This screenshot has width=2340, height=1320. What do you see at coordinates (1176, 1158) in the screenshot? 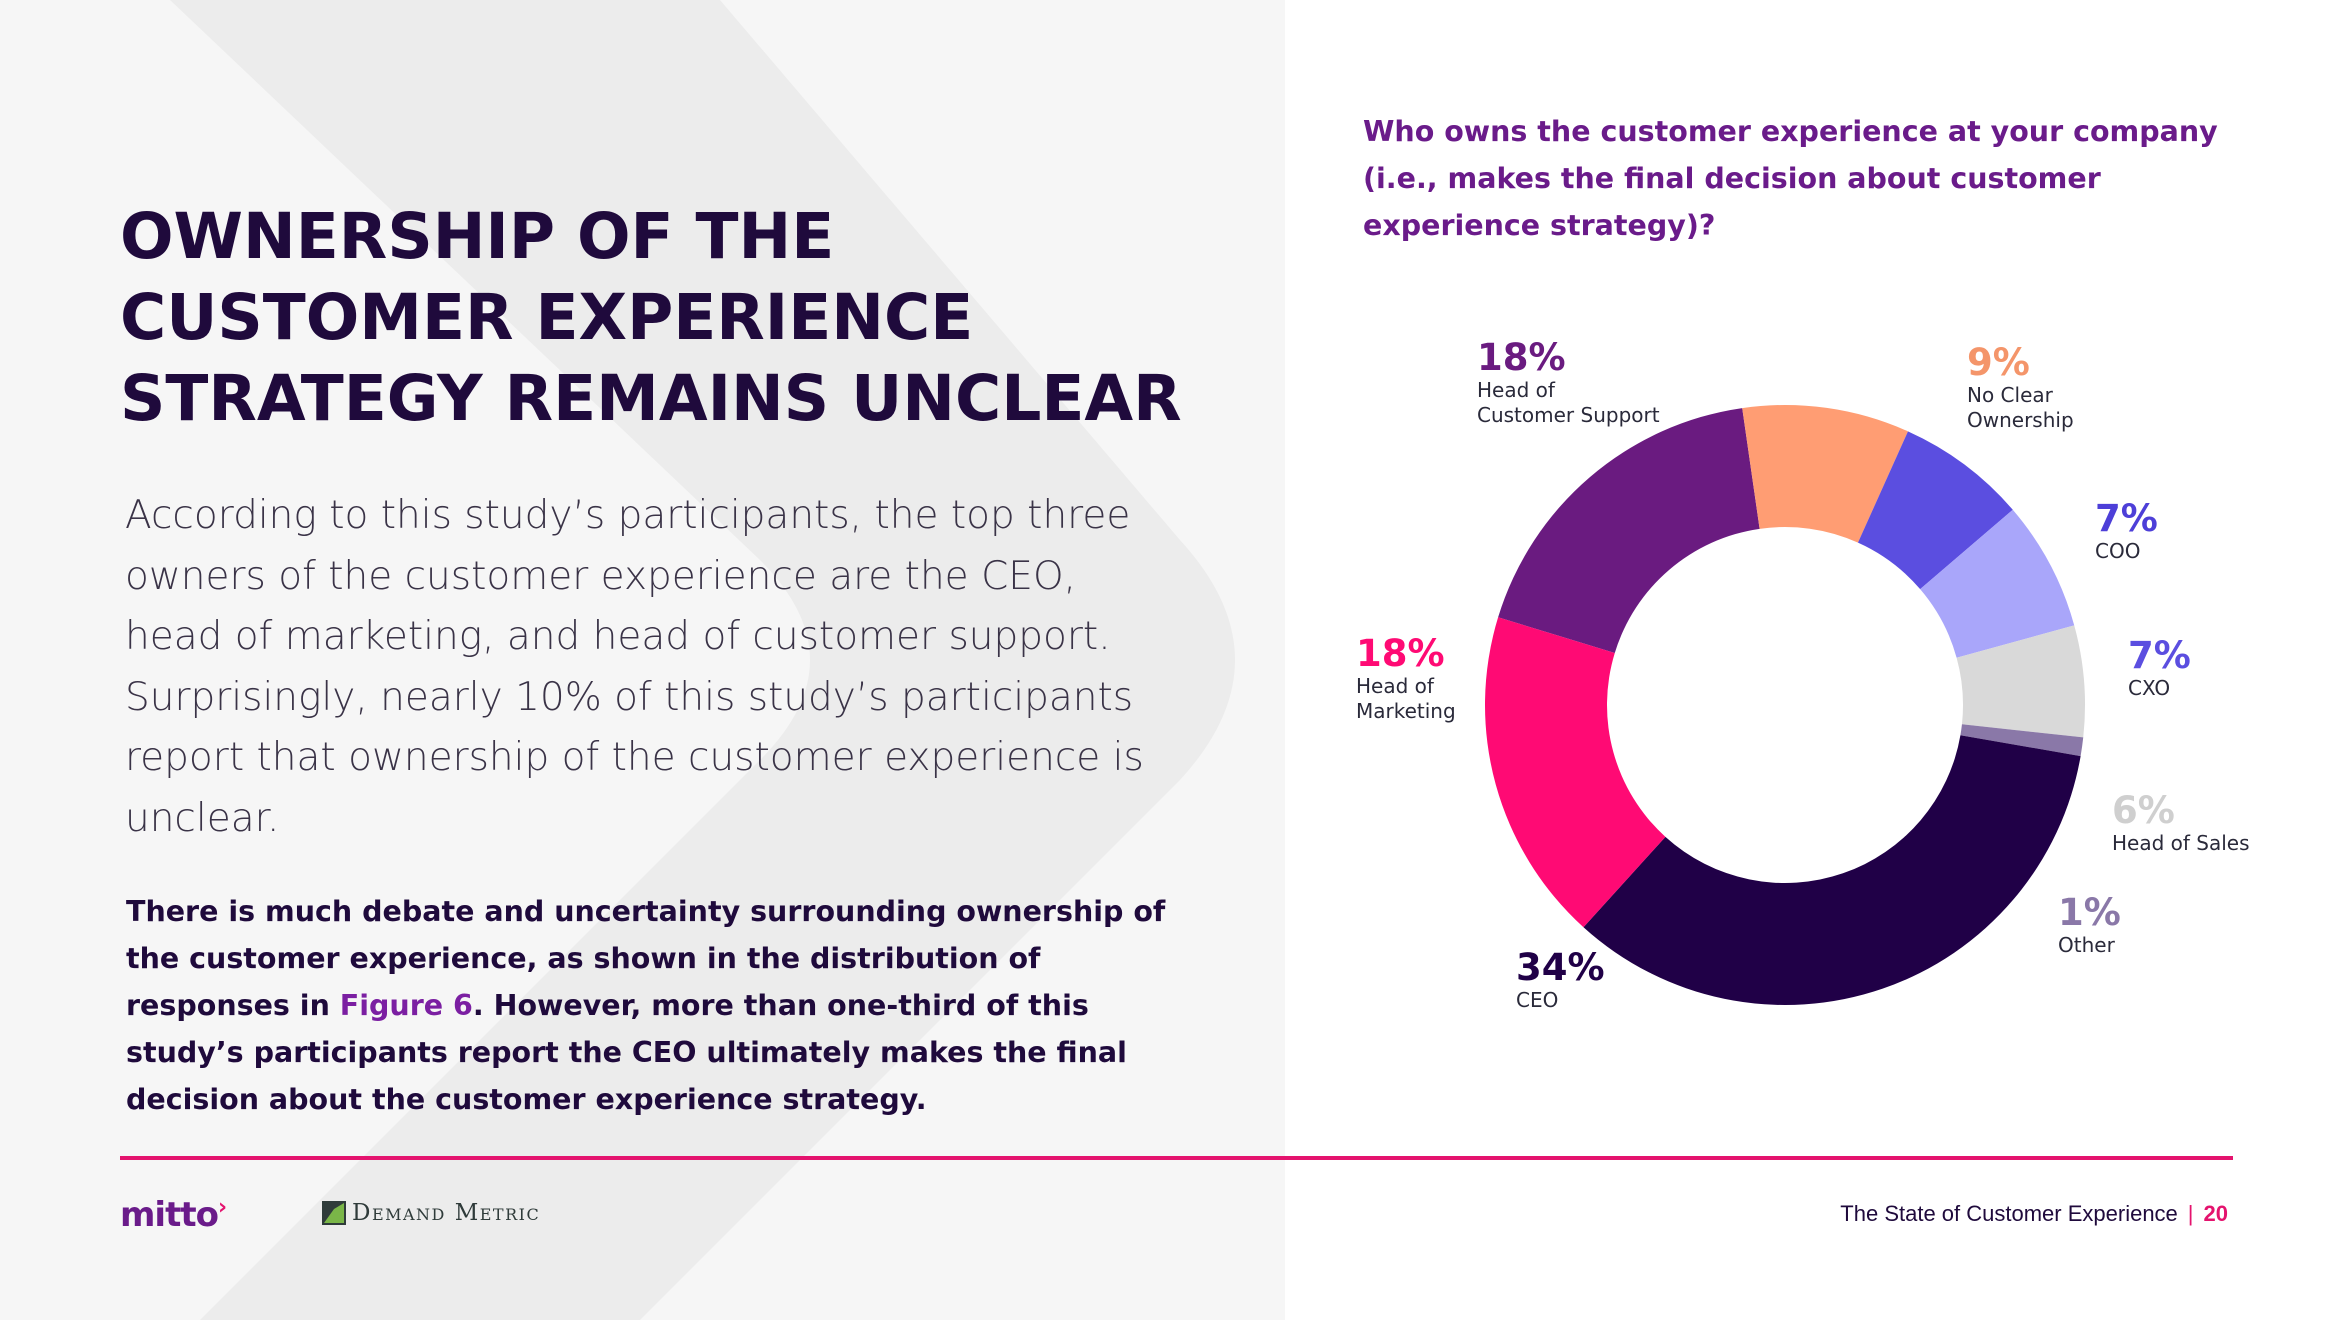
I see `footer-rule` at bounding box center [1176, 1158].